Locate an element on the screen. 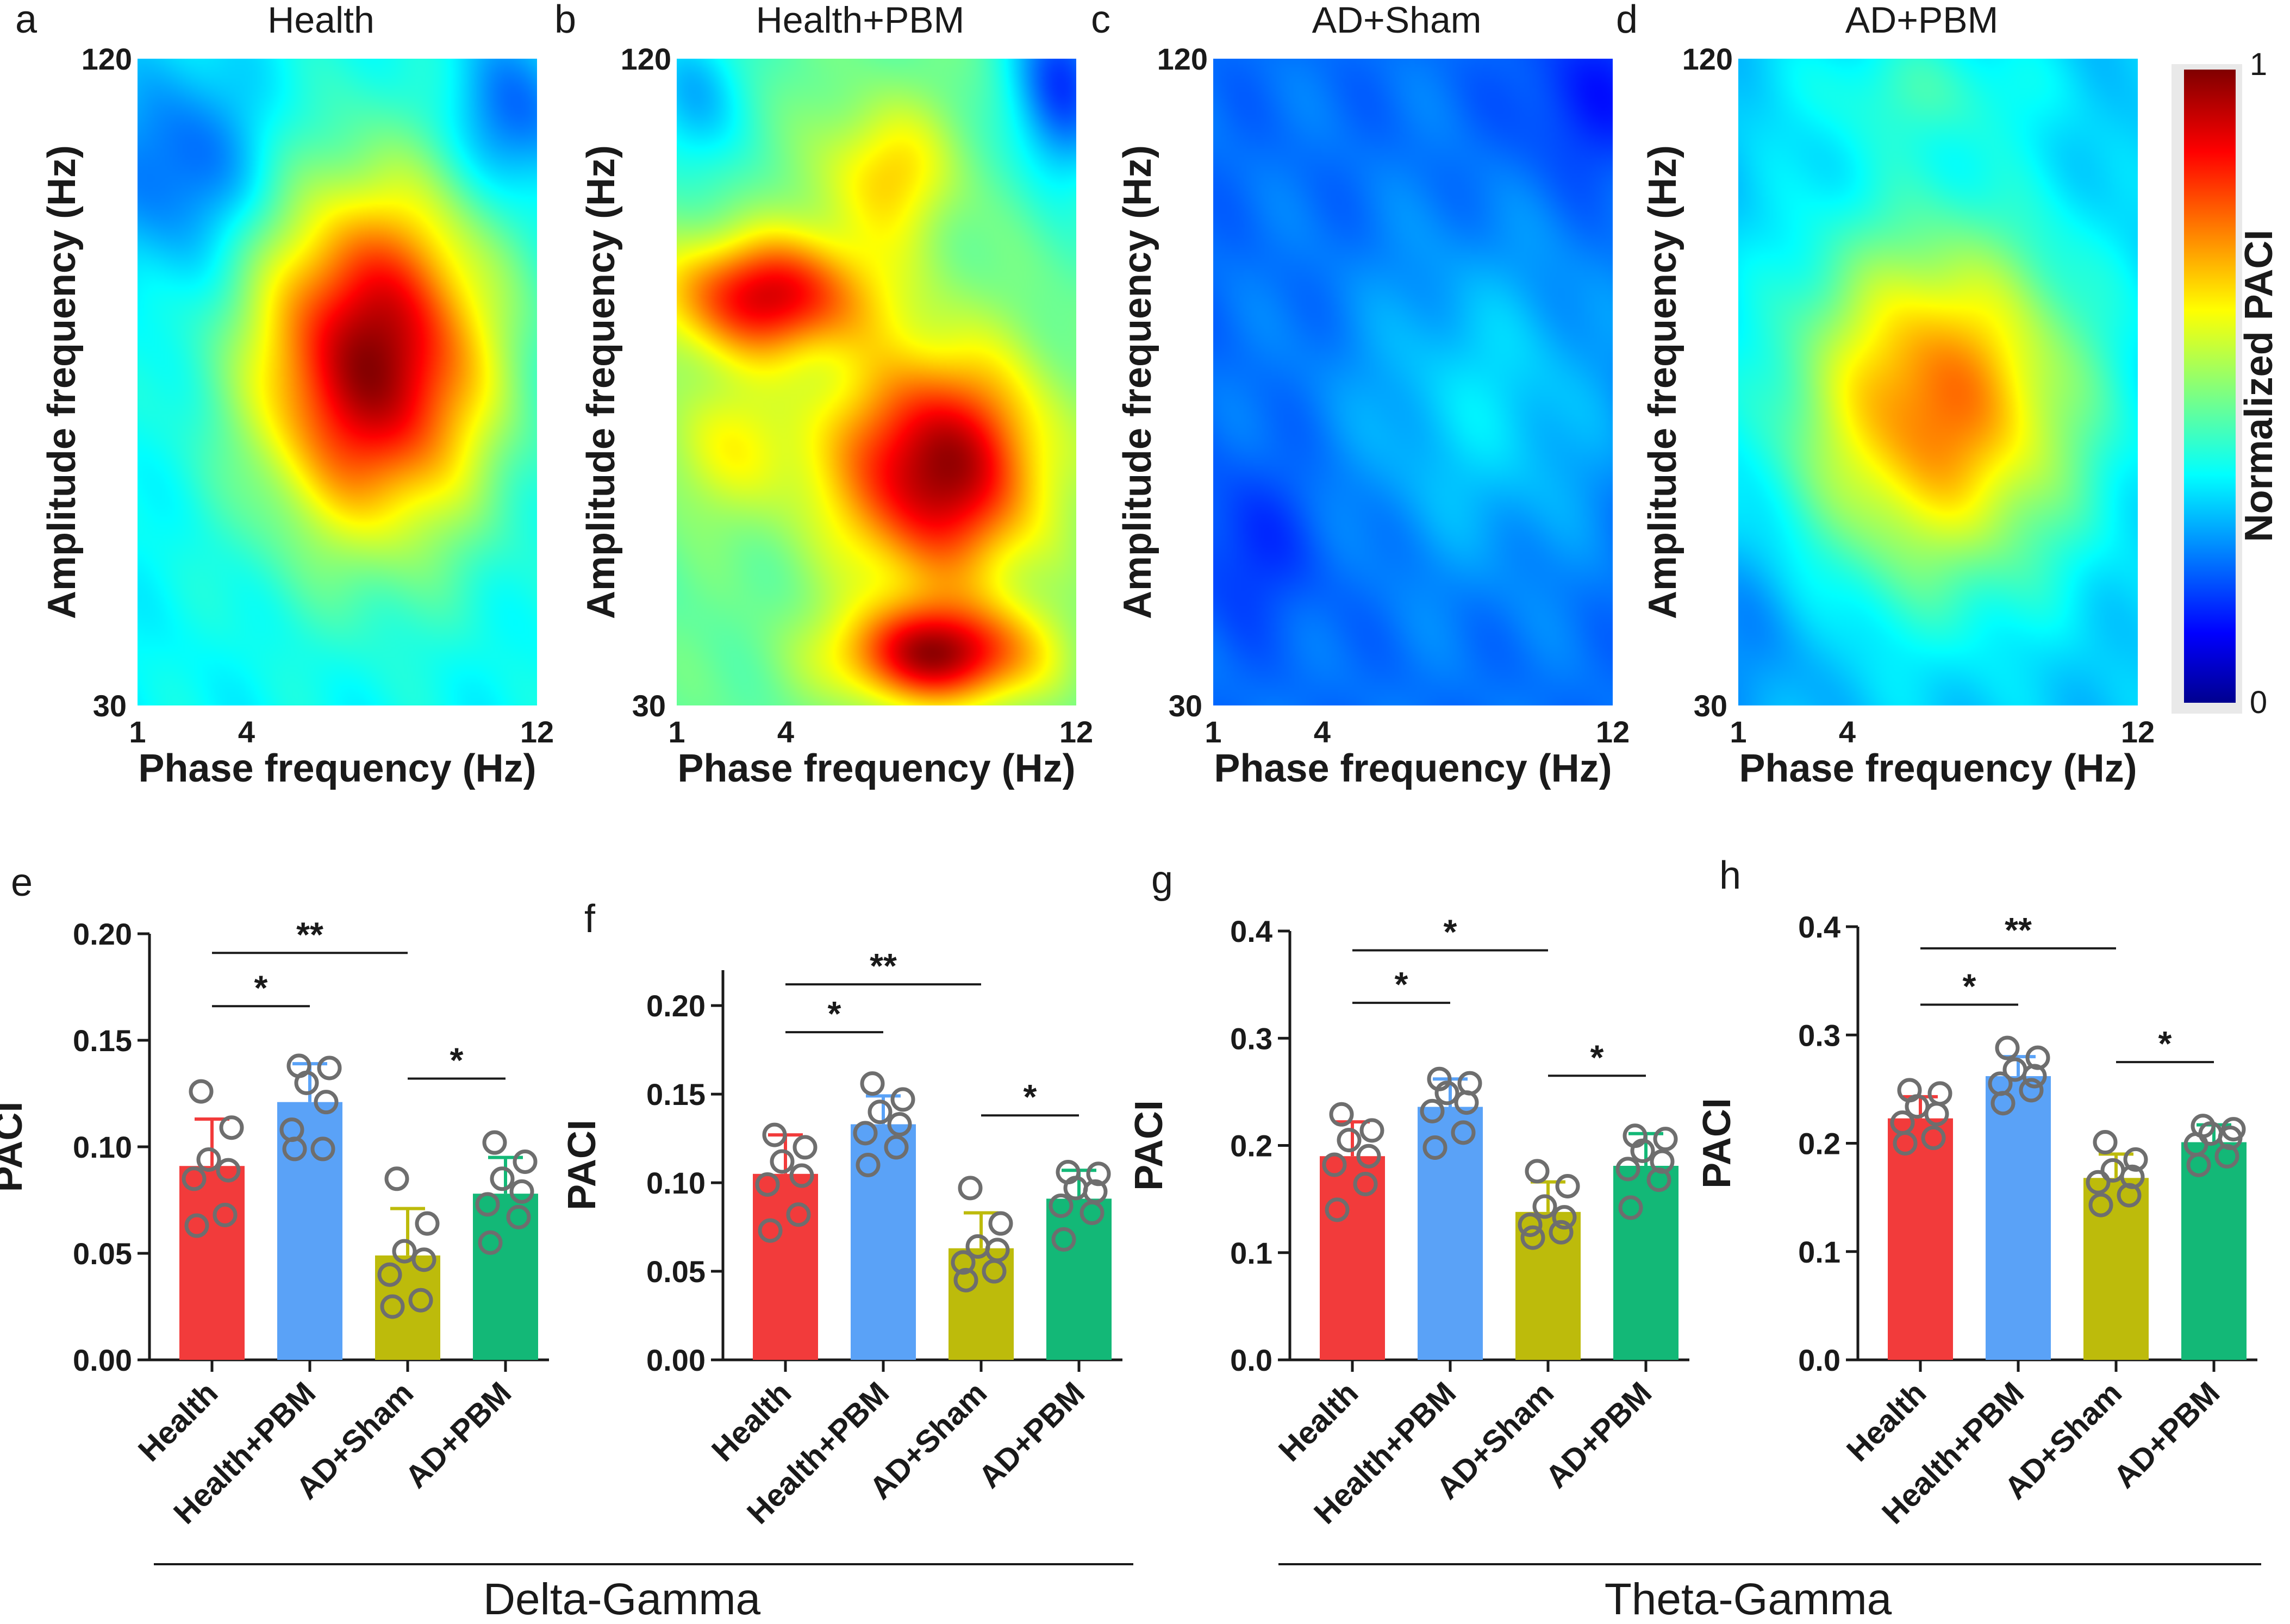 Image resolution: width=2290 pixels, height=1624 pixels. colorbar-label: Normalized PACI is located at coordinates (2259, 386).